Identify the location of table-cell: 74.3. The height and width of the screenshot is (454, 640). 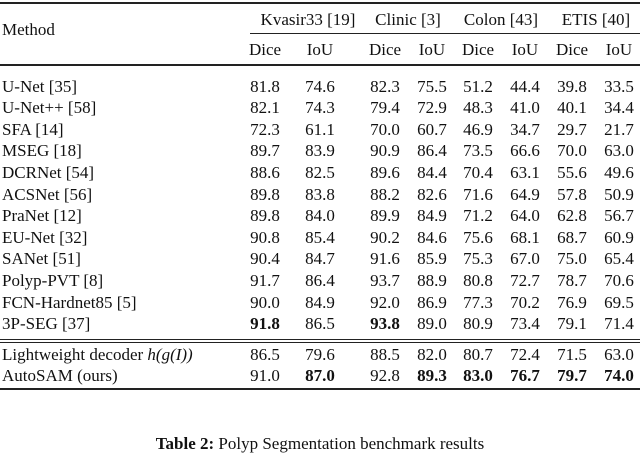
(320, 107).